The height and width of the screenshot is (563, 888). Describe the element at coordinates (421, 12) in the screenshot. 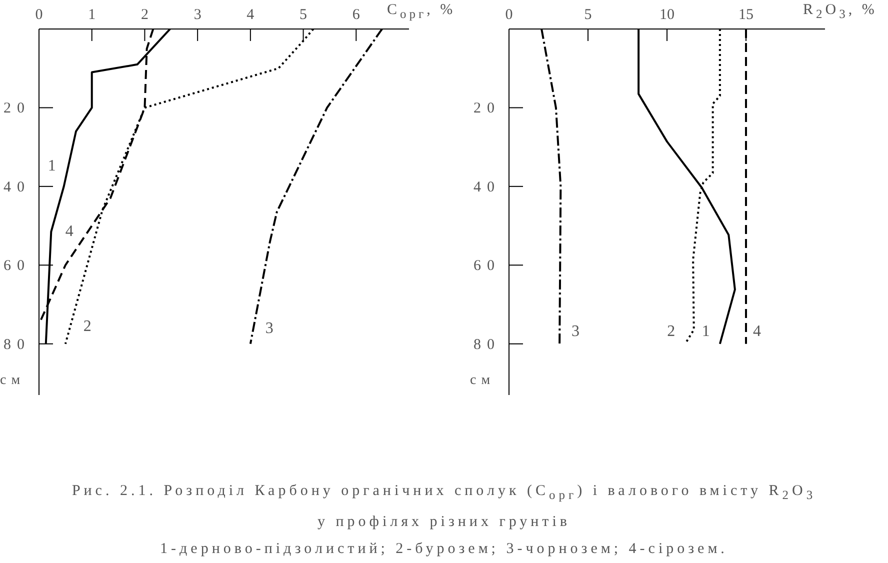

I see `x-axis-title: C$_{орг}$, %` at that location.